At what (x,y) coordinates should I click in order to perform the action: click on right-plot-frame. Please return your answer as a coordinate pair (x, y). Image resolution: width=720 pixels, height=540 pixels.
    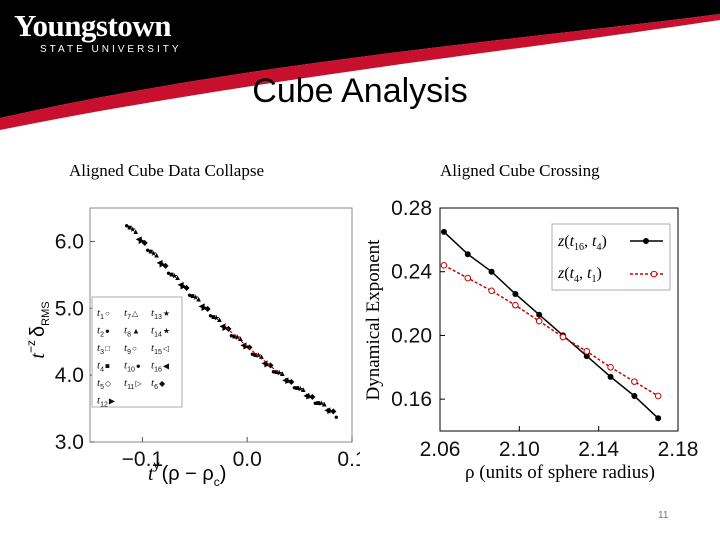
    Looking at the image, I should click on (559, 319).